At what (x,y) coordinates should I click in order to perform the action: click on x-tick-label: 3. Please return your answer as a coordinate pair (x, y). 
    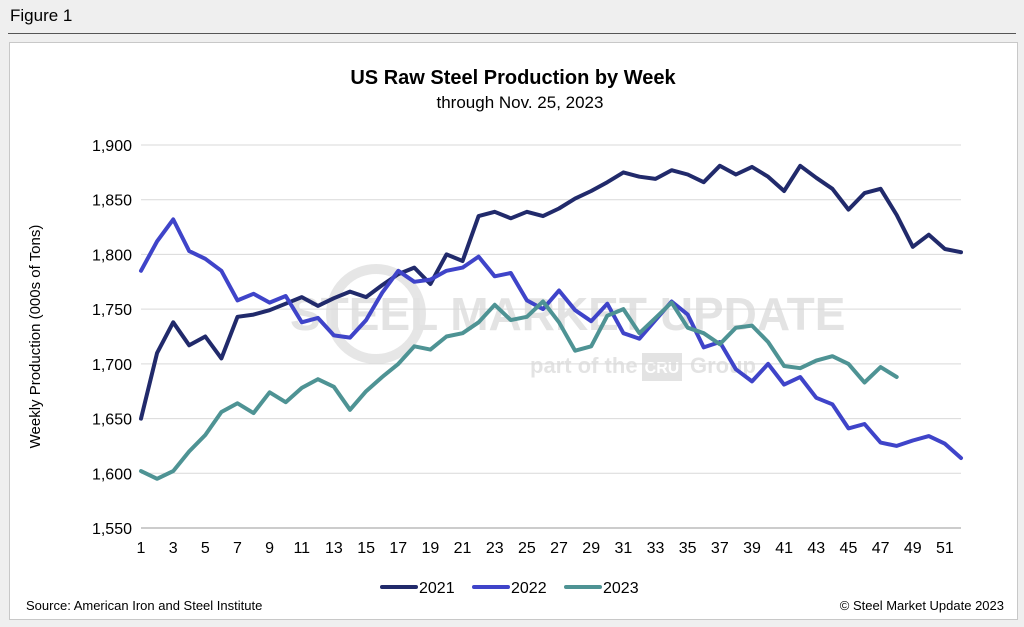
    Looking at the image, I should click on (173, 548).